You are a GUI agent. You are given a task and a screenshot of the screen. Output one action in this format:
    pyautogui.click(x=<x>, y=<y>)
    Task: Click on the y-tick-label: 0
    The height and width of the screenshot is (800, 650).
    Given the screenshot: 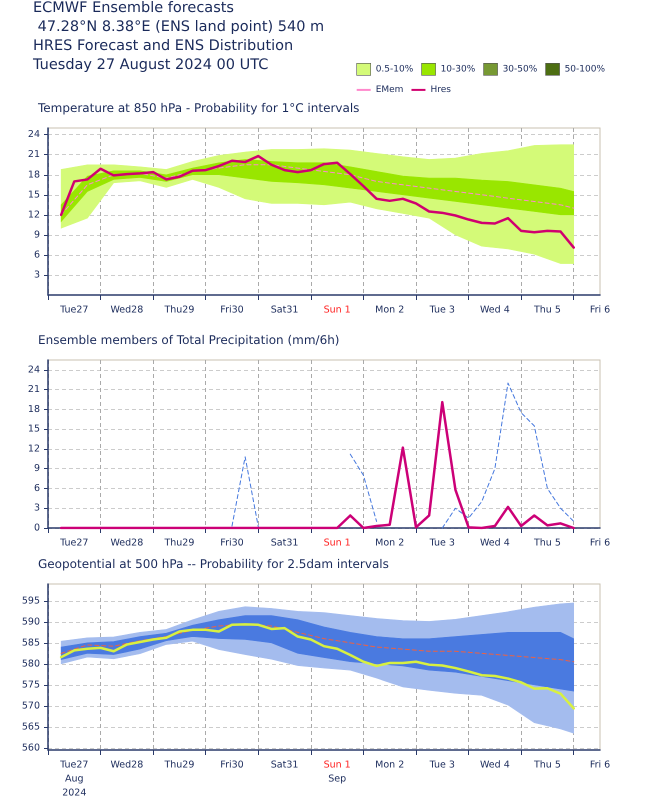 What is the action you would take?
    pyautogui.click(x=37, y=528)
    